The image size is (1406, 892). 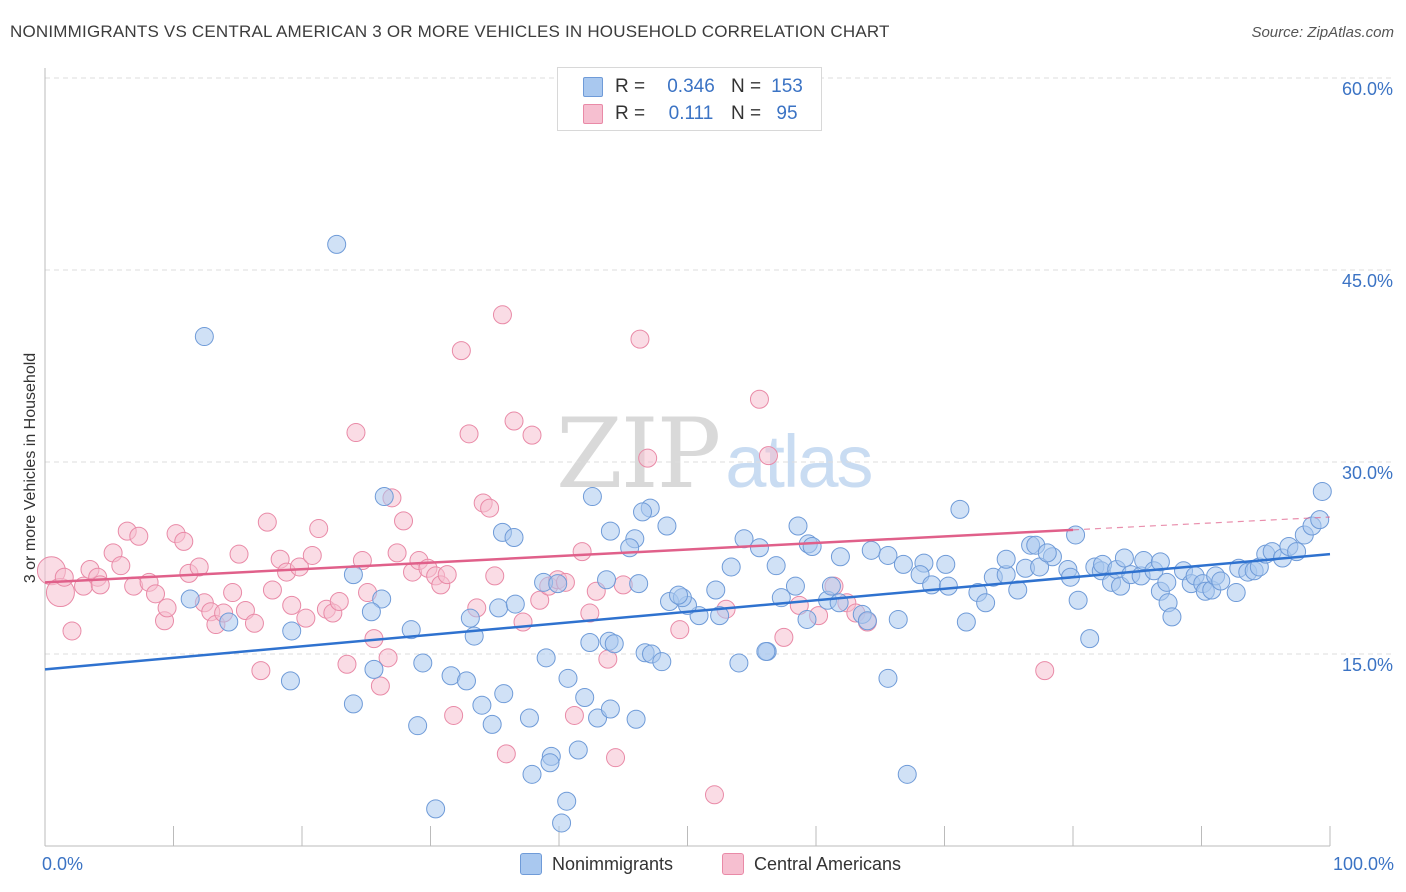 I want to click on x-tick-label: 0.0%, so click(x=62, y=864).